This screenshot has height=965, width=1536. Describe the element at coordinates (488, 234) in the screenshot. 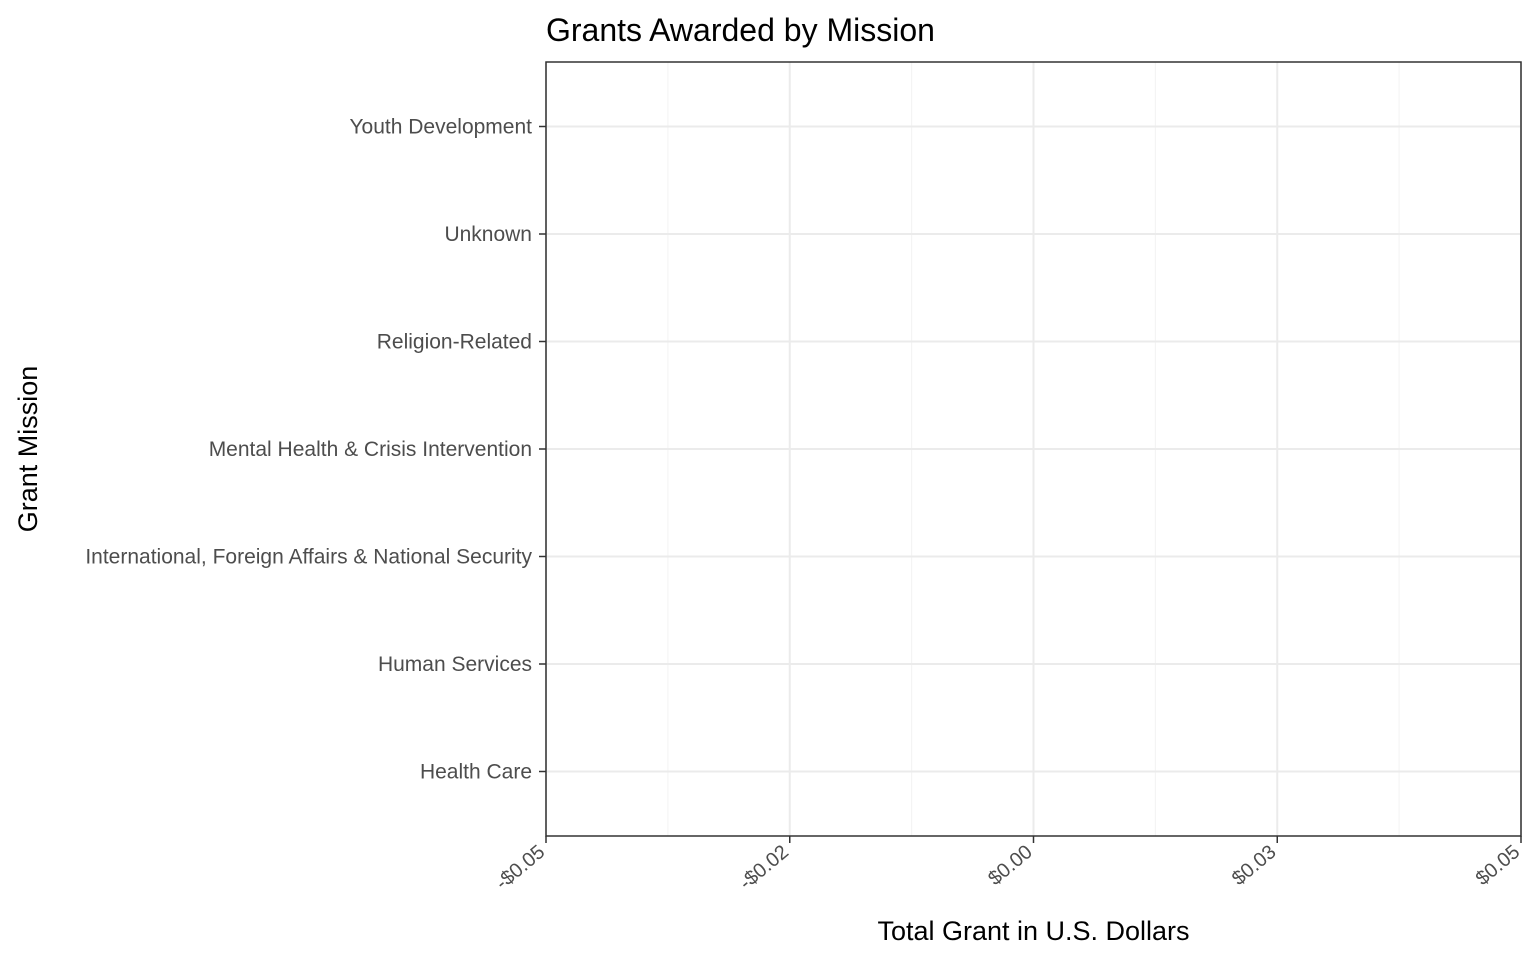

I see `y-tick-label: Unknown` at that location.